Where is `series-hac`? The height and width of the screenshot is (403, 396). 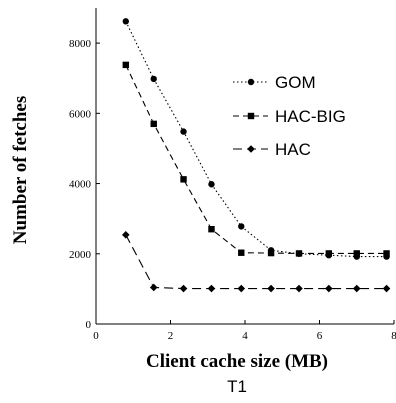 series-hac is located at coordinates (256, 262).